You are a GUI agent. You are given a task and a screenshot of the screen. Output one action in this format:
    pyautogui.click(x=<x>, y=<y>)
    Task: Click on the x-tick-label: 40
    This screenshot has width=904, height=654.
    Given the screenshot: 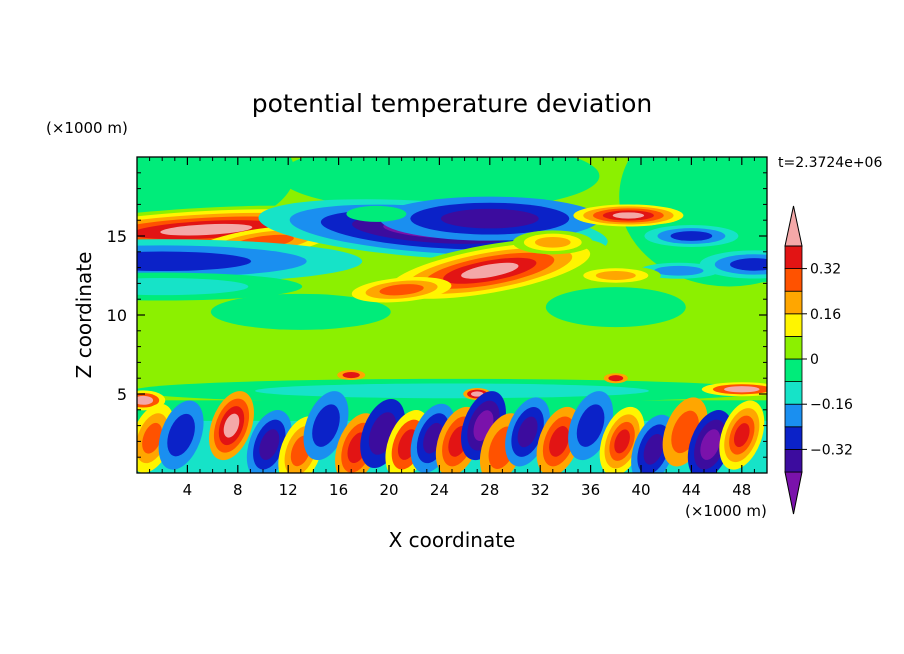 What is the action you would take?
    pyautogui.click(x=640, y=490)
    